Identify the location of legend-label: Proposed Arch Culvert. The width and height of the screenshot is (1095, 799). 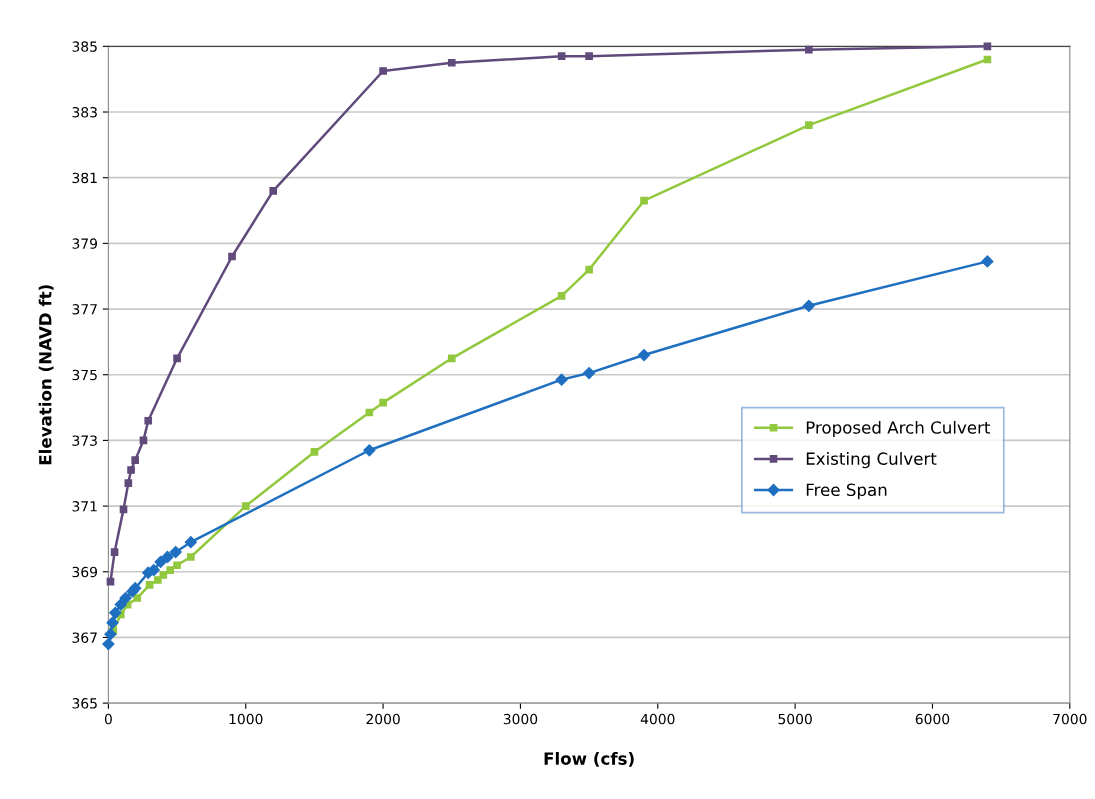
(898, 429).